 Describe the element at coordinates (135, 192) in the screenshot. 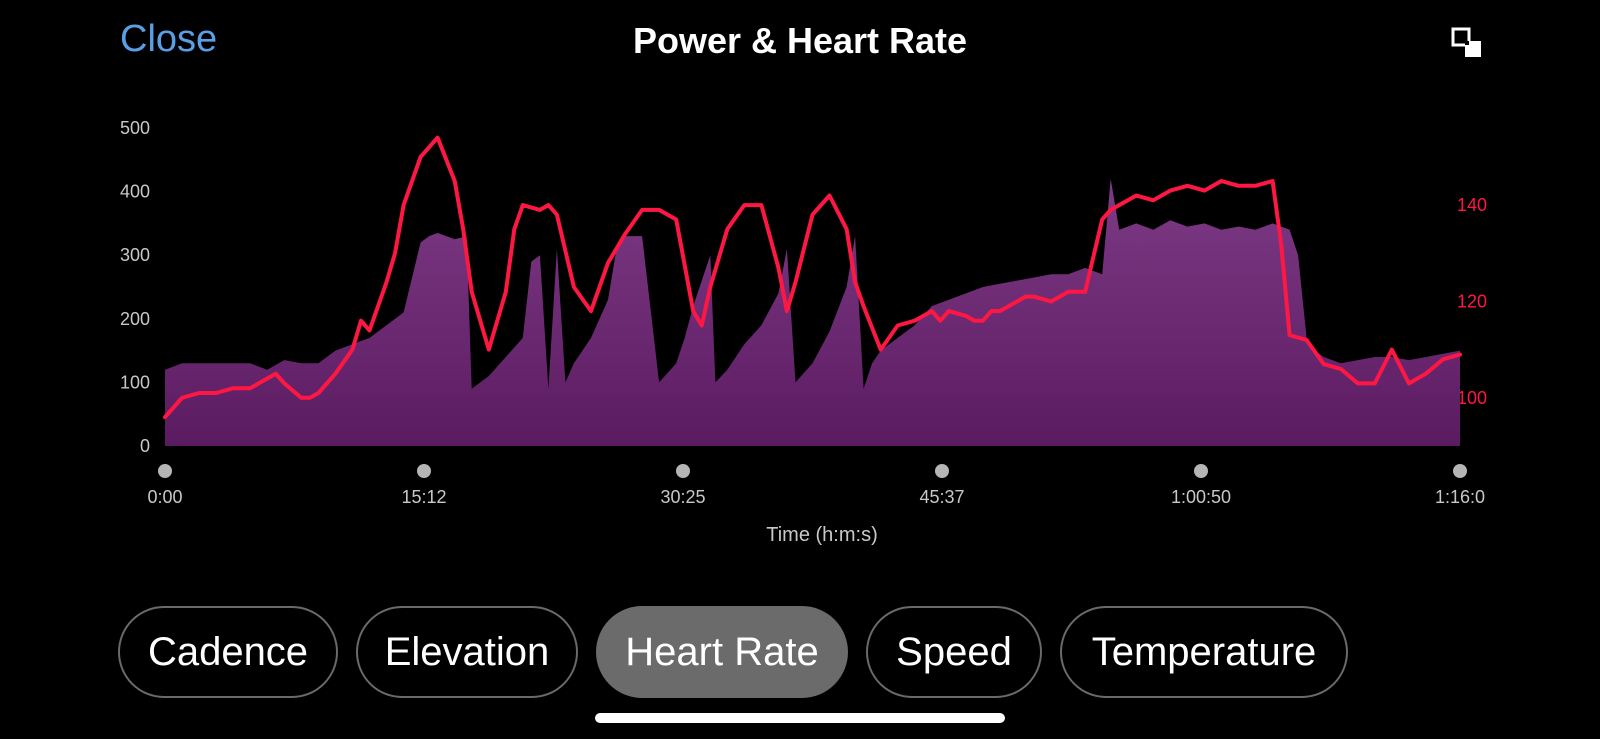

I see `y-left-tick-label: 400` at that location.